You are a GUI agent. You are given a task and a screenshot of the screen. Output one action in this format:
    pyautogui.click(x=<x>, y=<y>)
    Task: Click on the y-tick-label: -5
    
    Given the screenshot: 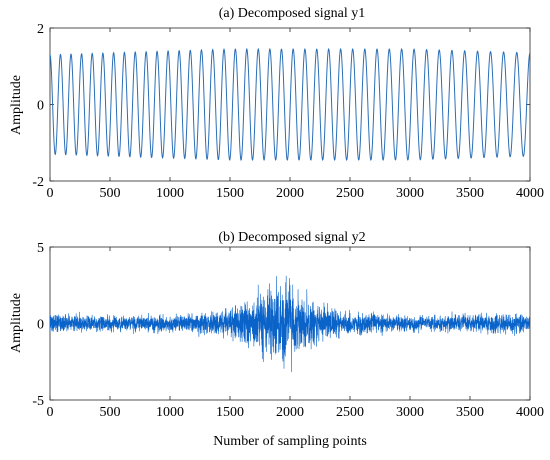 What is the action you would take?
    pyautogui.click(x=38, y=401)
    